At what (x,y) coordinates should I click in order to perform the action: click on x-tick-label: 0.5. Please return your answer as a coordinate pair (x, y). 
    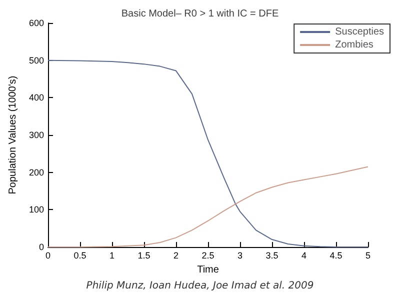
    Looking at the image, I should click on (80, 255).